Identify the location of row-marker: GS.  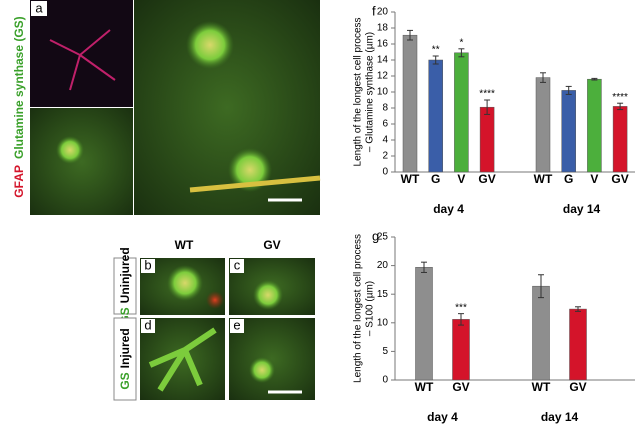
(125, 380).